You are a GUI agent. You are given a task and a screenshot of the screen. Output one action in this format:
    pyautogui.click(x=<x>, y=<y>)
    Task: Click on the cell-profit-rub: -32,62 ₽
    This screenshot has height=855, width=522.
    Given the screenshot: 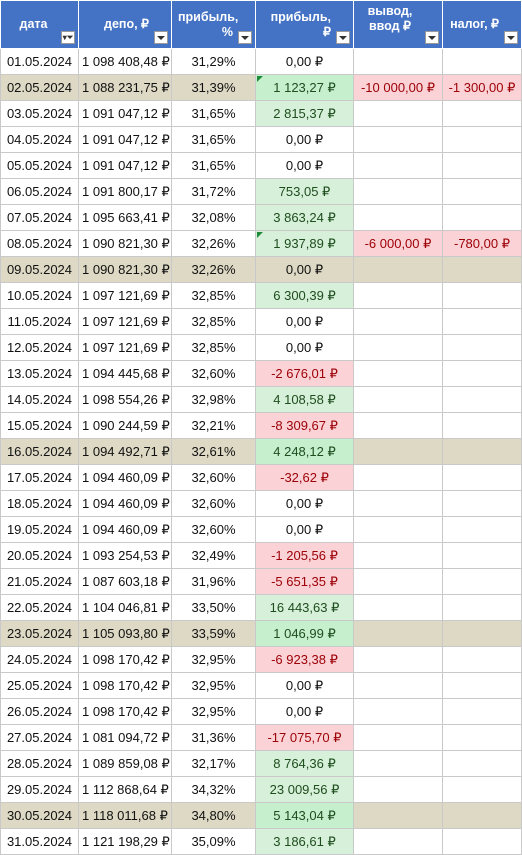 What is the action you would take?
    pyautogui.click(x=304, y=477)
    